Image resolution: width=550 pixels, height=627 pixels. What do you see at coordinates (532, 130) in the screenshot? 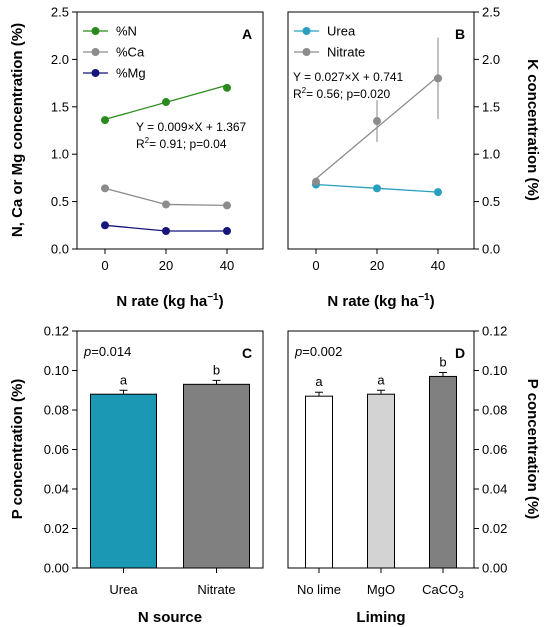
I see `panel-b-y-title: K concentration (%)` at bounding box center [532, 130].